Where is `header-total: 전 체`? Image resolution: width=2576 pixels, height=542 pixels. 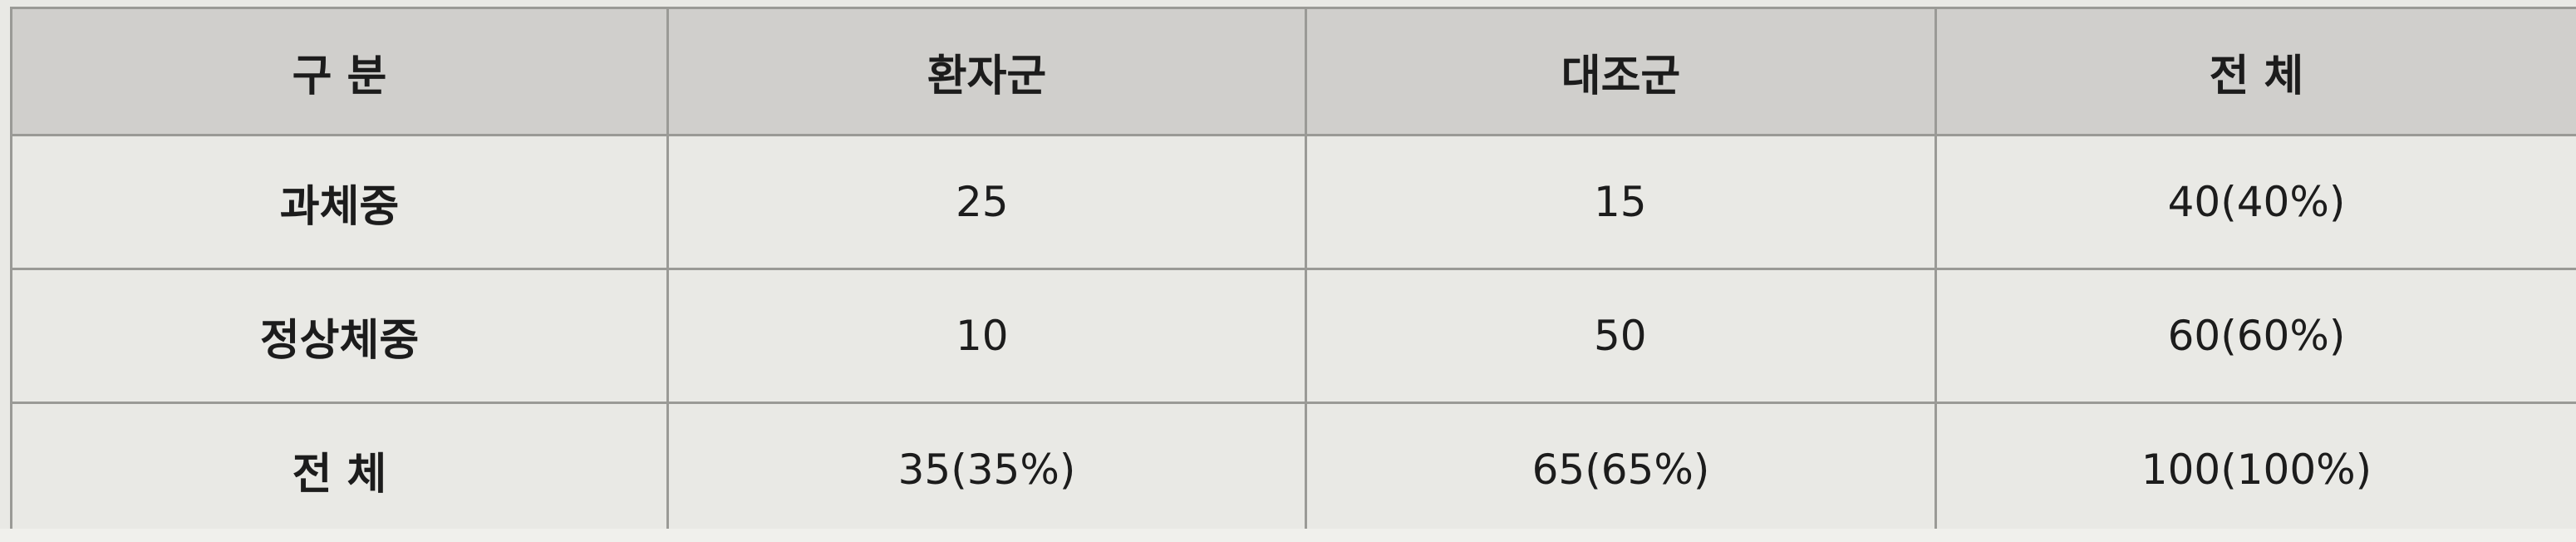 header-total: 전 체 is located at coordinates (2255, 71).